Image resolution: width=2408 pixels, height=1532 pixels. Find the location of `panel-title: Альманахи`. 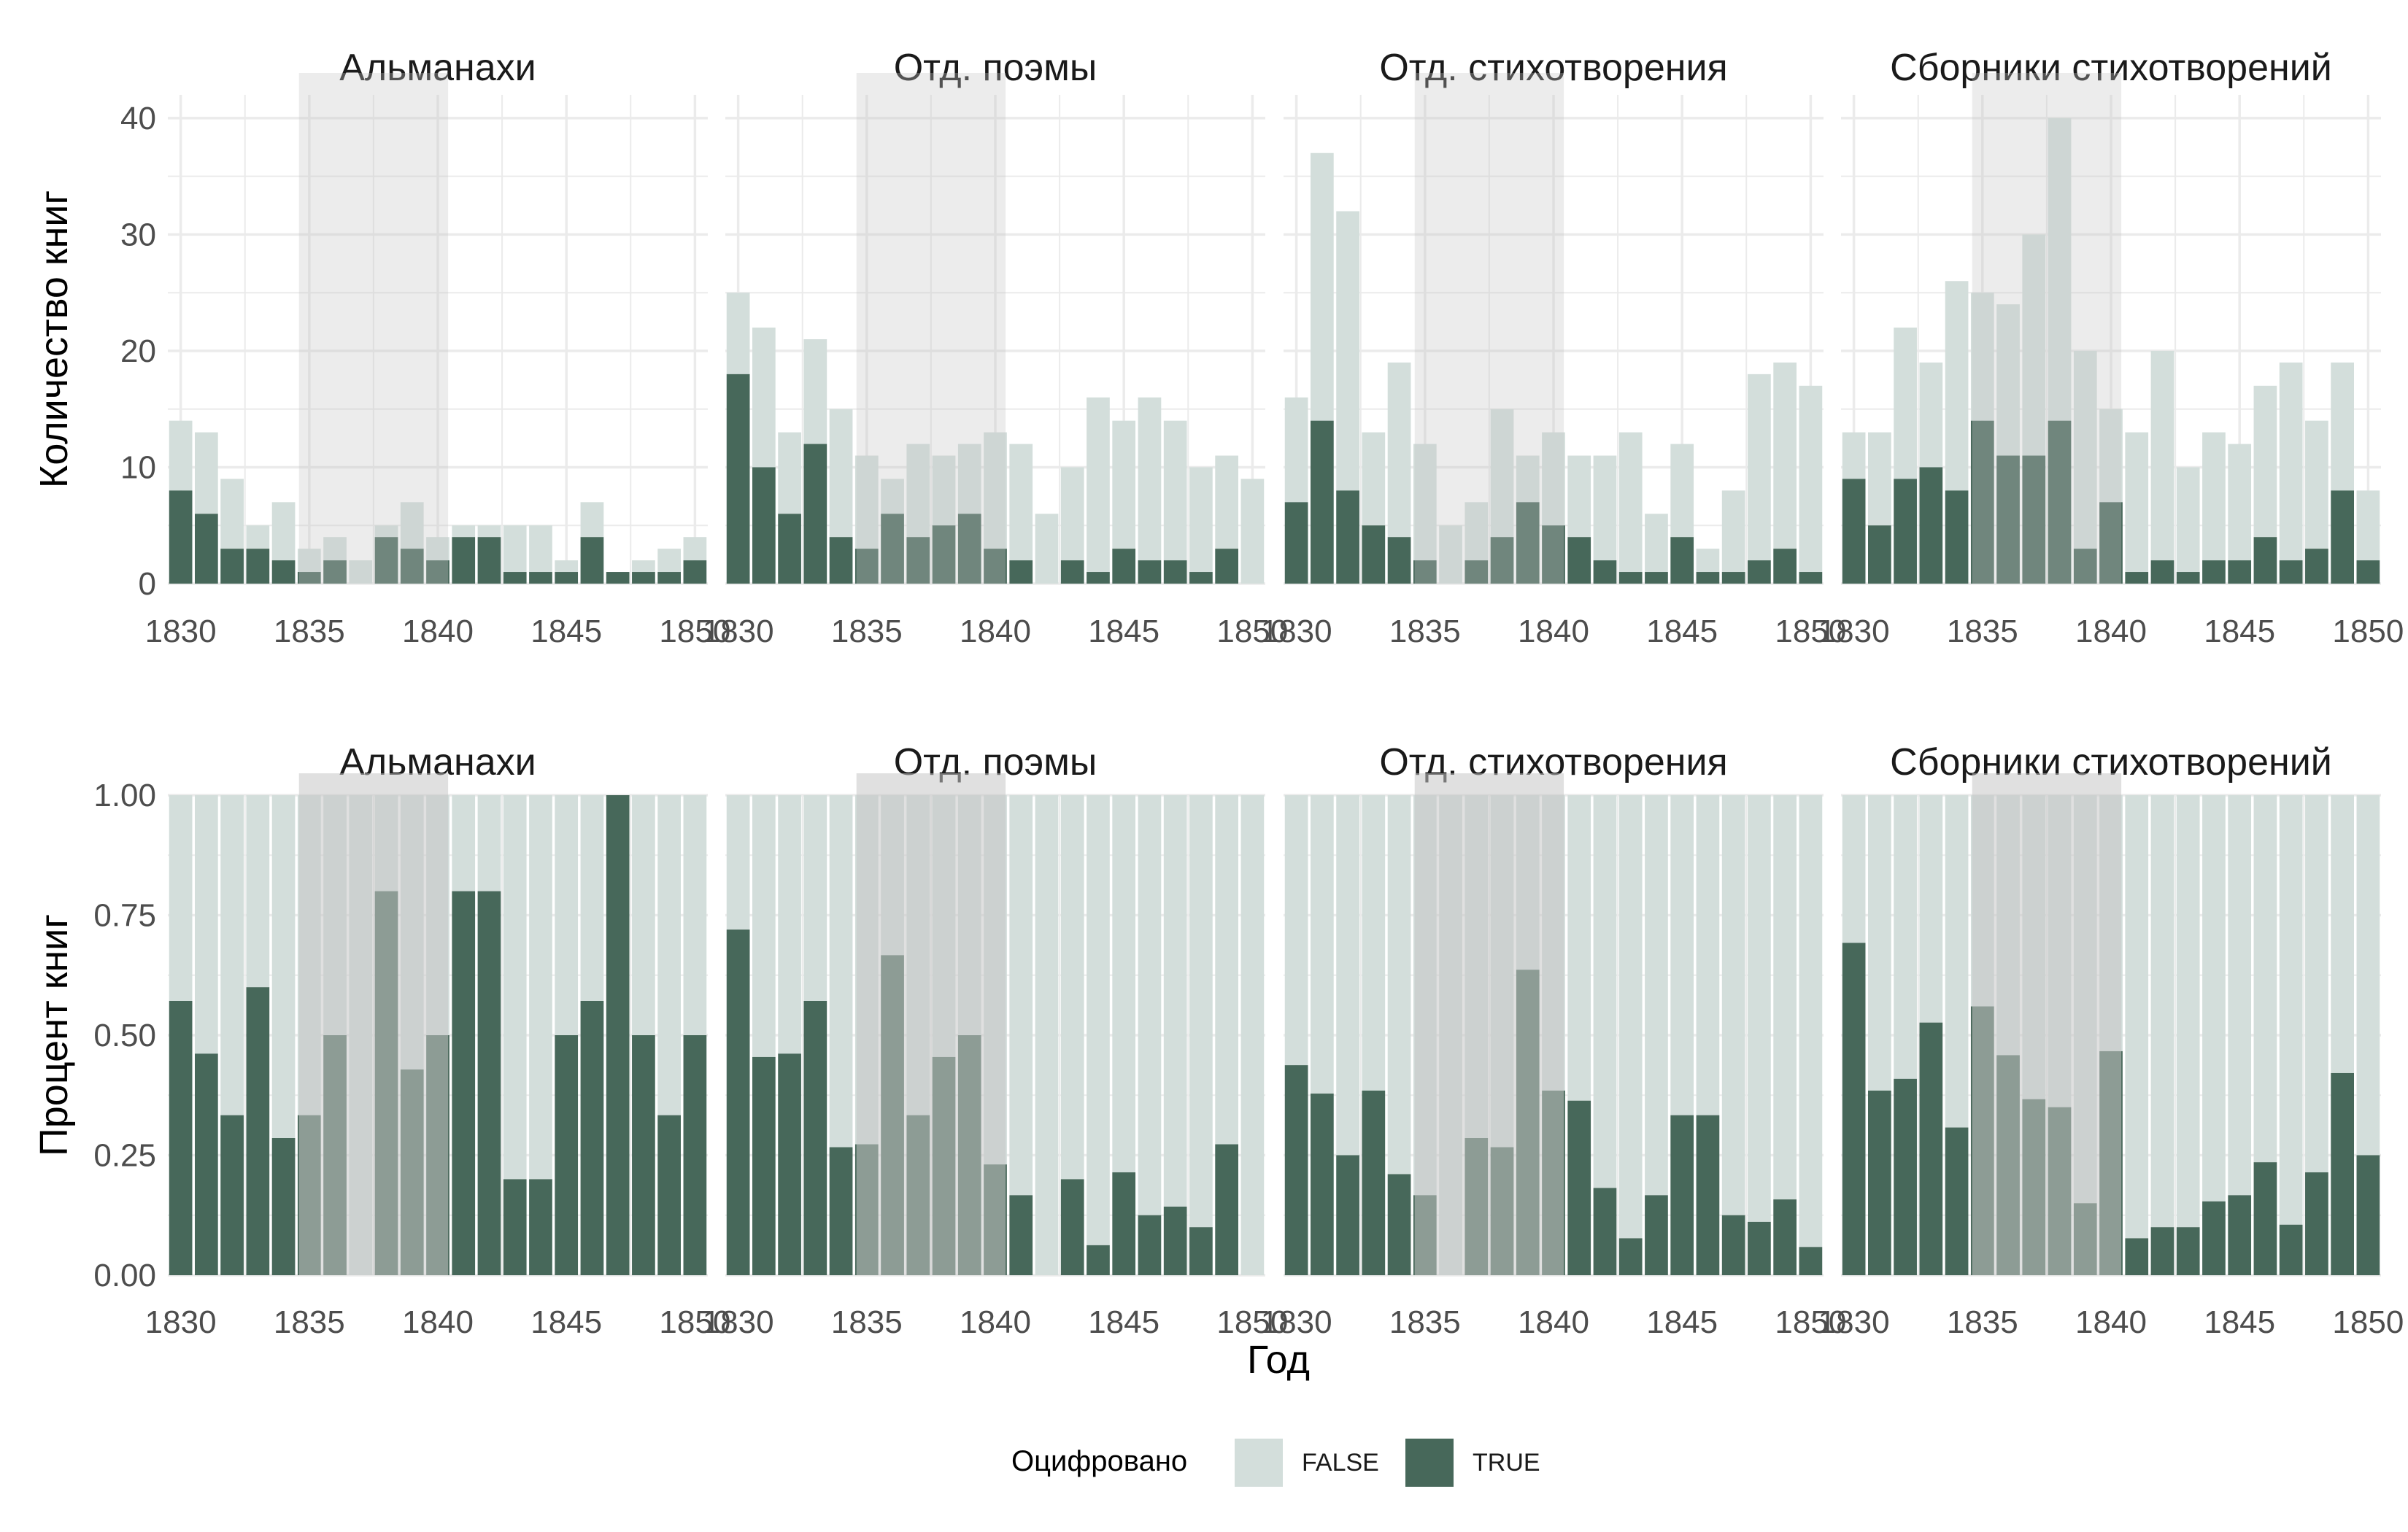

panel-title: Альманахи is located at coordinates (437, 68).